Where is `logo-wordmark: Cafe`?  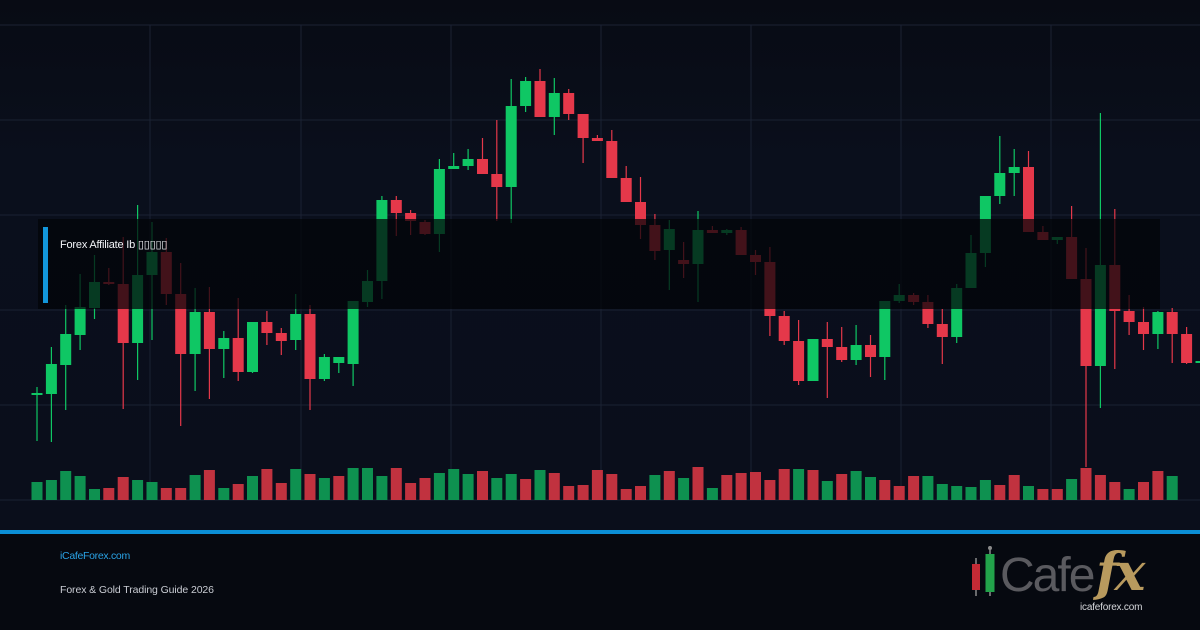
logo-wordmark: Cafe is located at coordinates (1047, 575).